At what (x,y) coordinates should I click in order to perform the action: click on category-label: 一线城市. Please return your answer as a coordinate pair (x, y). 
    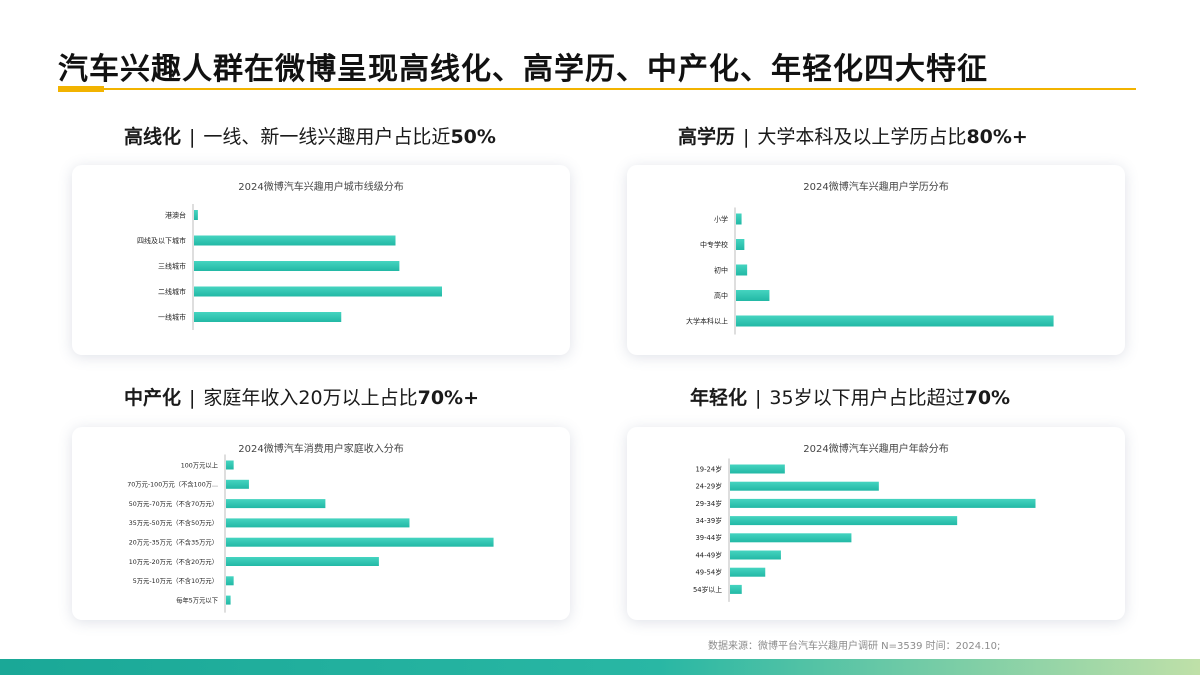
    Looking at the image, I should click on (172, 317).